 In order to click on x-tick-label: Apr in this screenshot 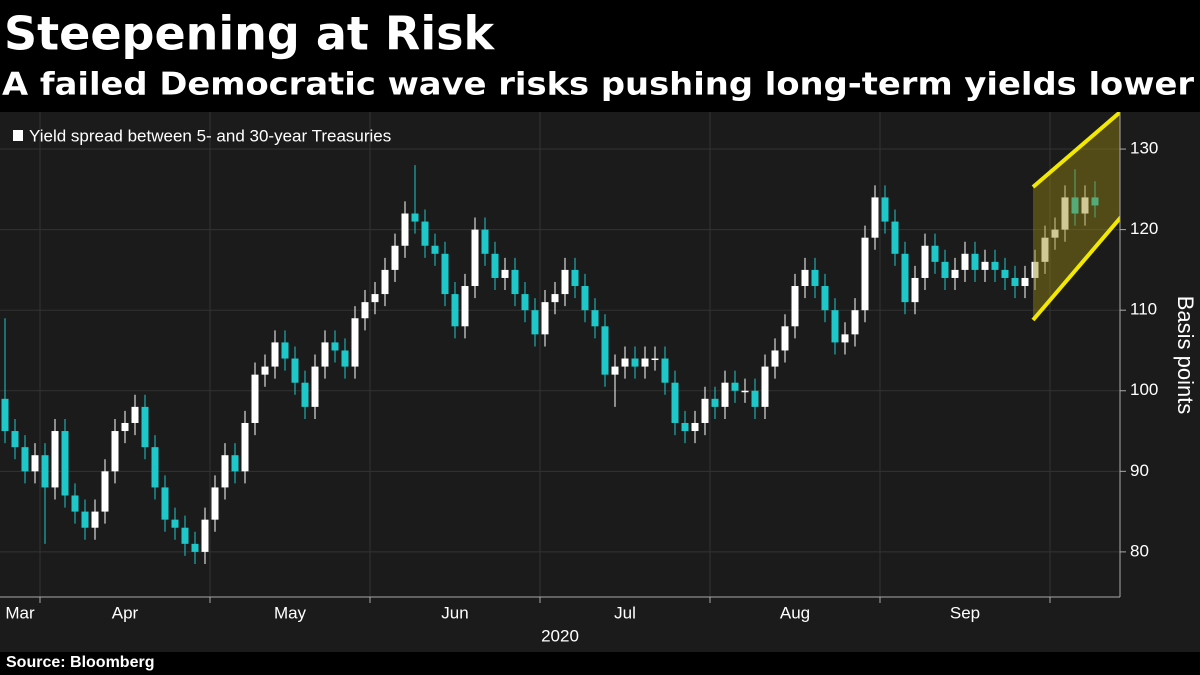, I will do `click(125, 612)`.